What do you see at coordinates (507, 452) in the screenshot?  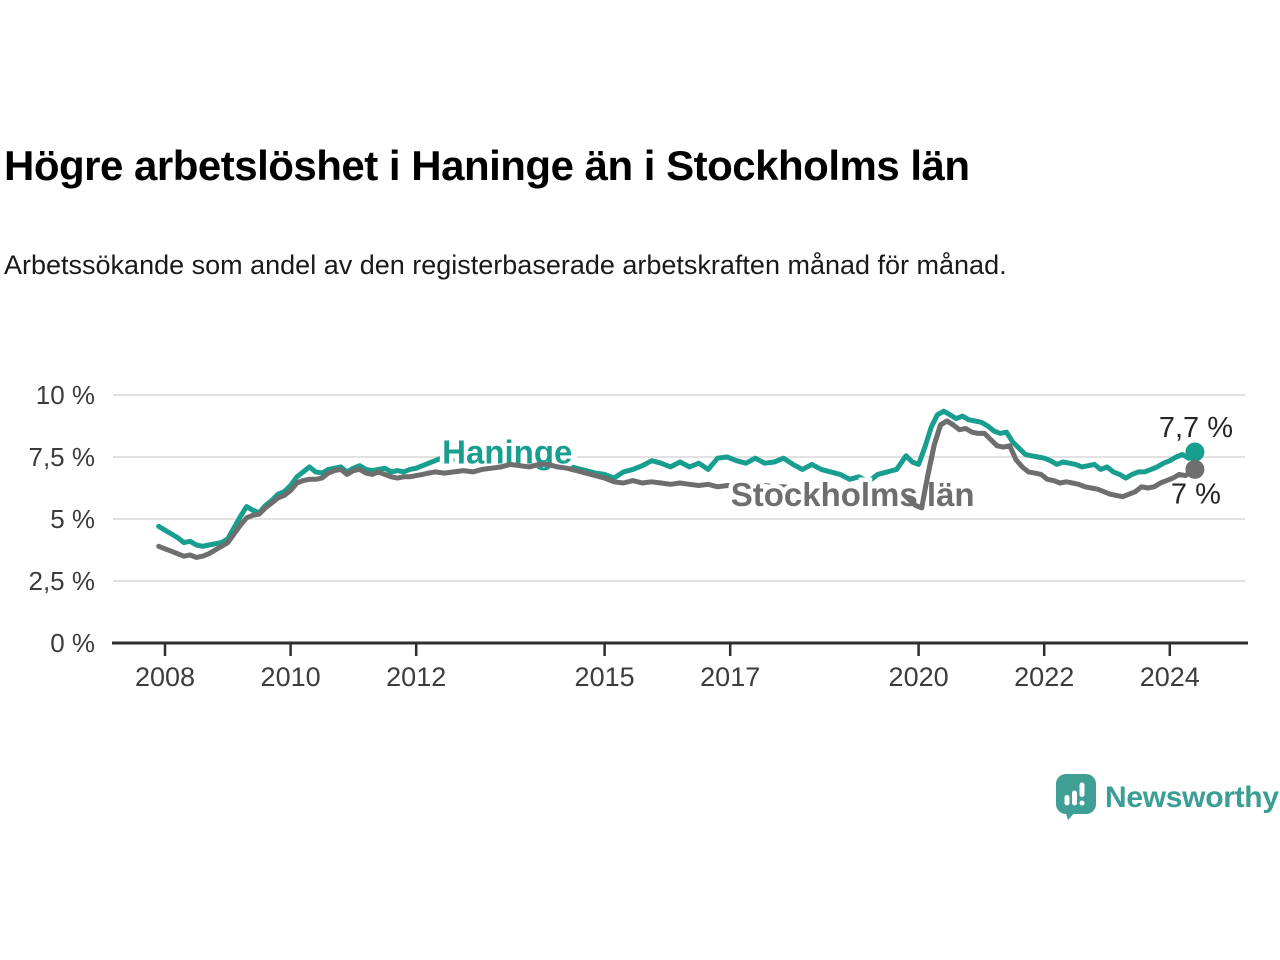 I see `series-inline-label-haninge: Haninge` at bounding box center [507, 452].